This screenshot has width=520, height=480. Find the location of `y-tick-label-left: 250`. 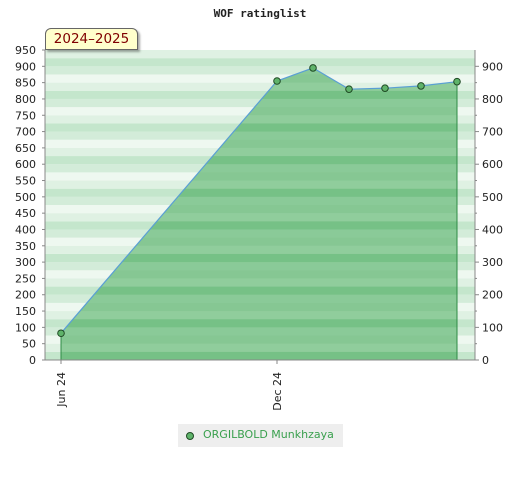

y-tick-label-left: 250 is located at coordinates (25, 278).